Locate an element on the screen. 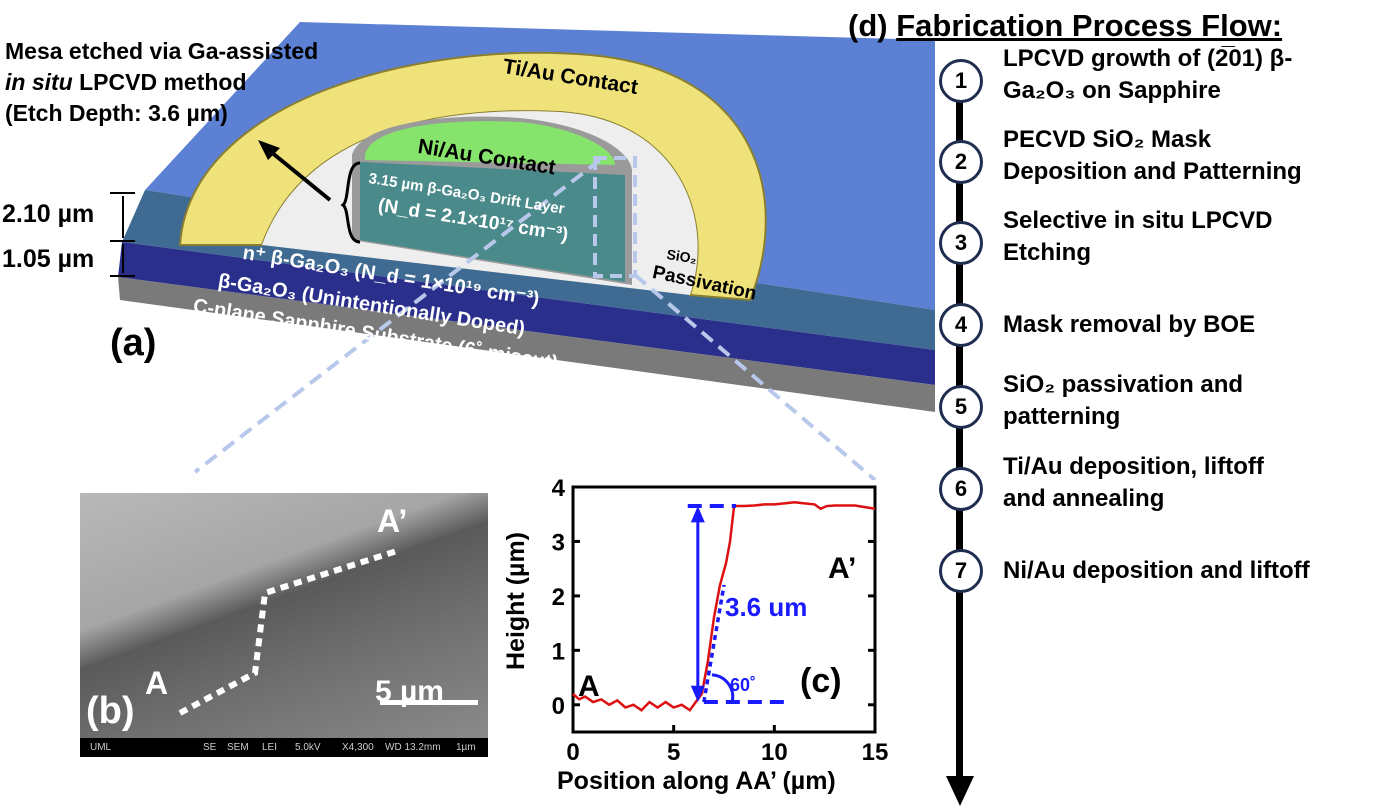  y-tick-label: 4 is located at coordinates (559, 488).